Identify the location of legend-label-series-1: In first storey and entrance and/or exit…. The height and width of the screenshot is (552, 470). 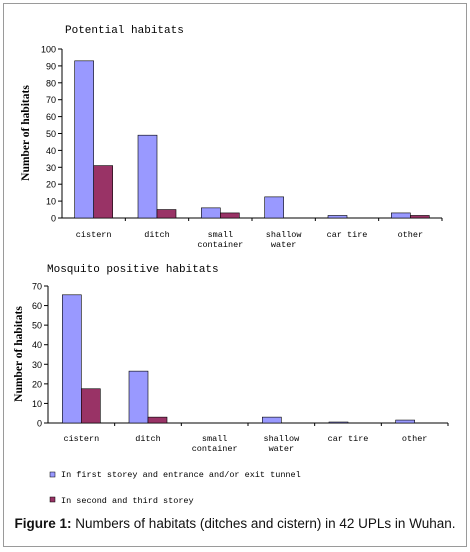
(181, 475).